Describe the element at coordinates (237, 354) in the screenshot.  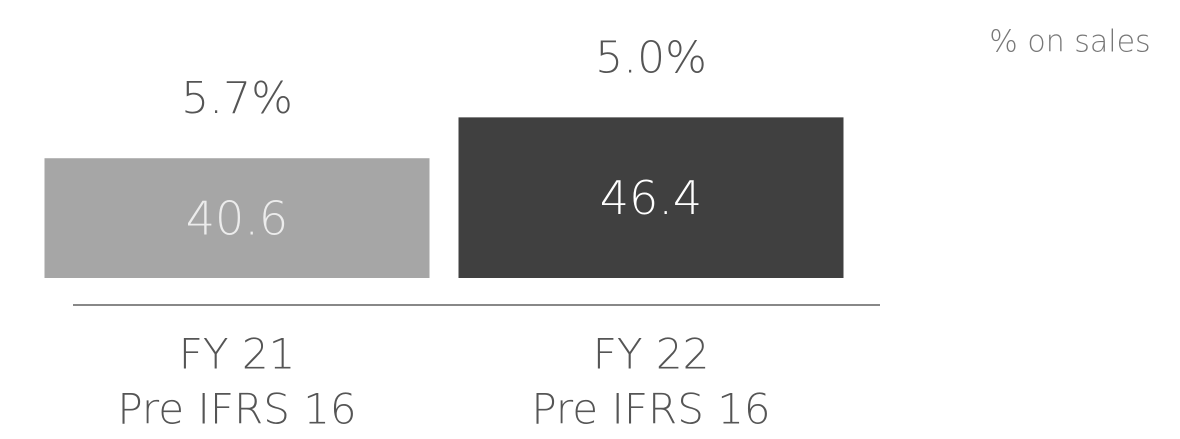
I see `x-tick-label: FY 21` at that location.